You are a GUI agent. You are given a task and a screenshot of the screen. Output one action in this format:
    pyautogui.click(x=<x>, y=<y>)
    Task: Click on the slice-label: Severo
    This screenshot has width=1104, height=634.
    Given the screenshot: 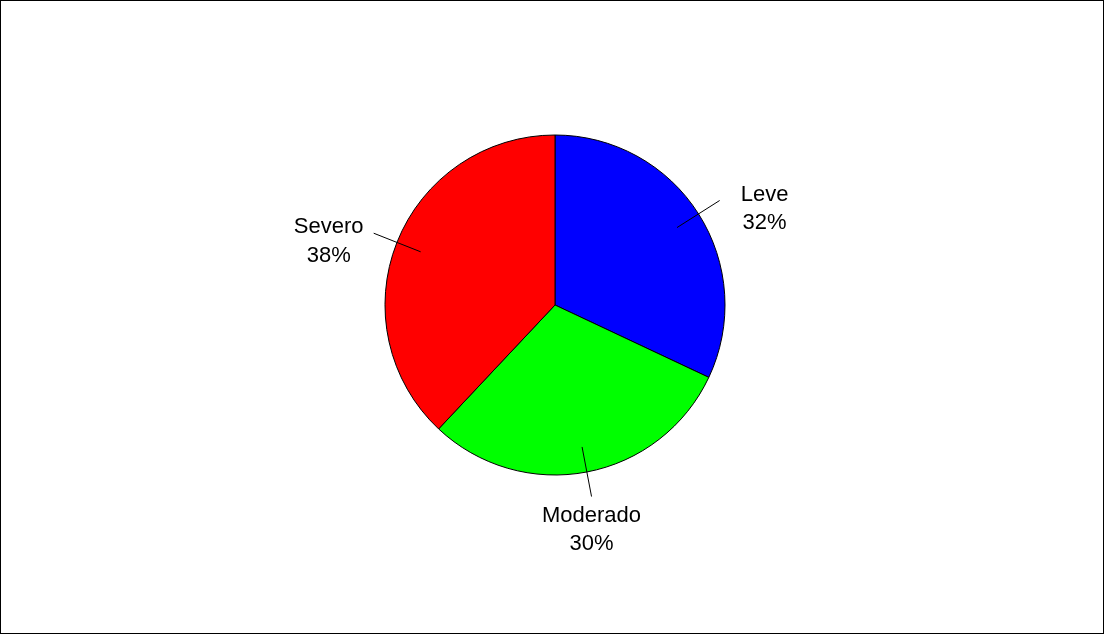 What is the action you would take?
    pyautogui.click(x=328, y=226)
    